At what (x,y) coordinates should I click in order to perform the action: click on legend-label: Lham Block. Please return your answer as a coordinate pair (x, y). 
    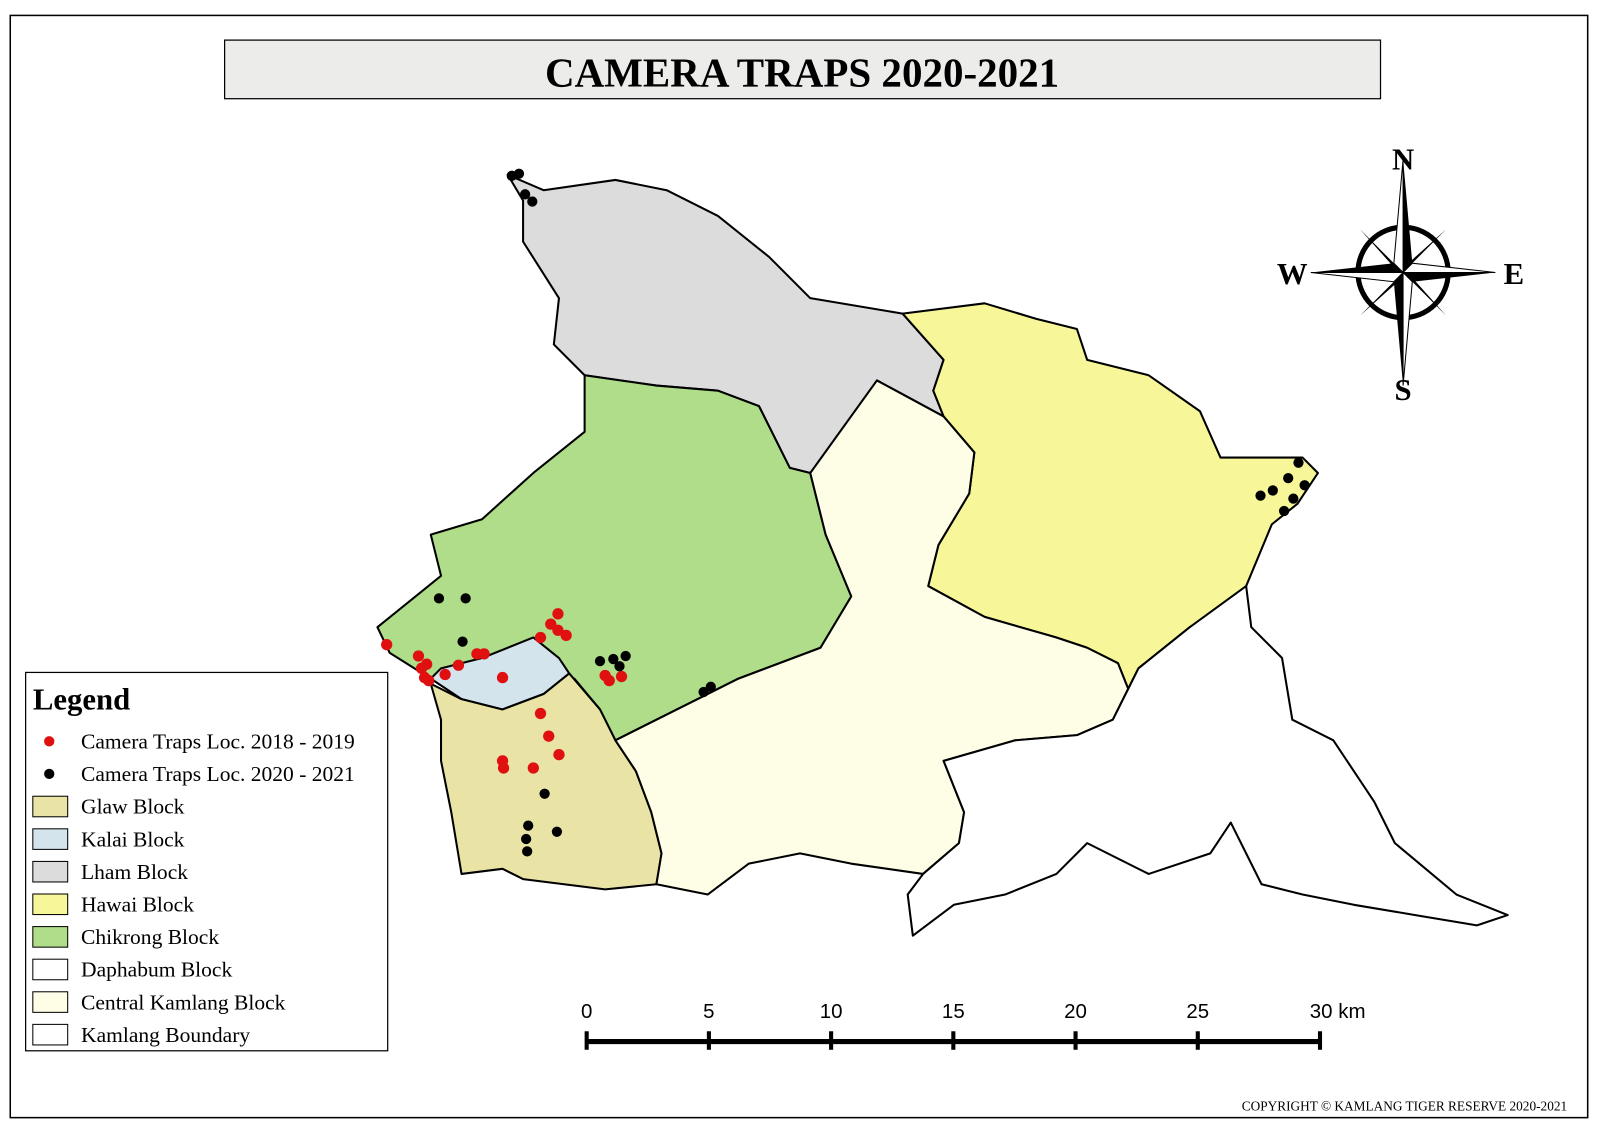
    Looking at the image, I should click on (134, 872).